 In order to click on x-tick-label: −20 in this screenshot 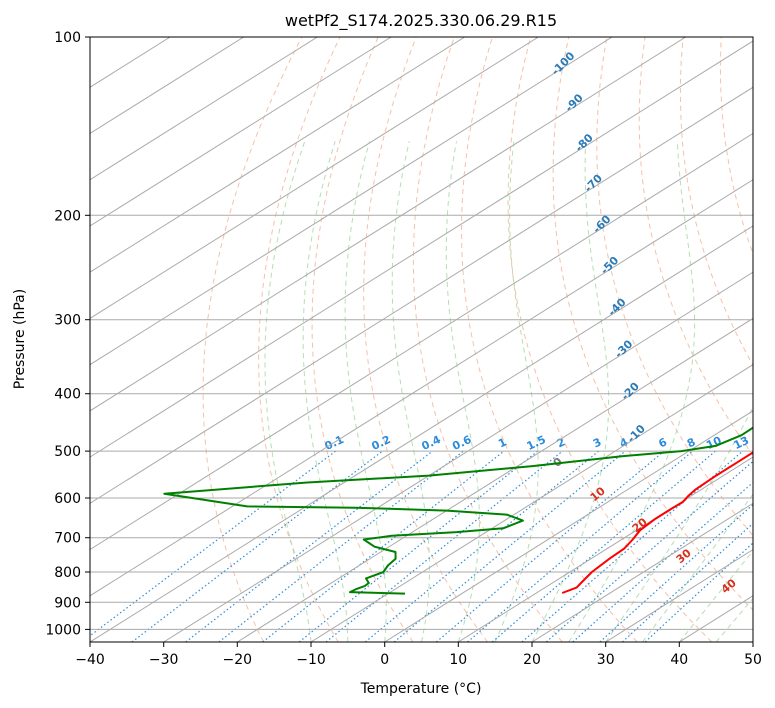, I will do `click(238, 660)`.